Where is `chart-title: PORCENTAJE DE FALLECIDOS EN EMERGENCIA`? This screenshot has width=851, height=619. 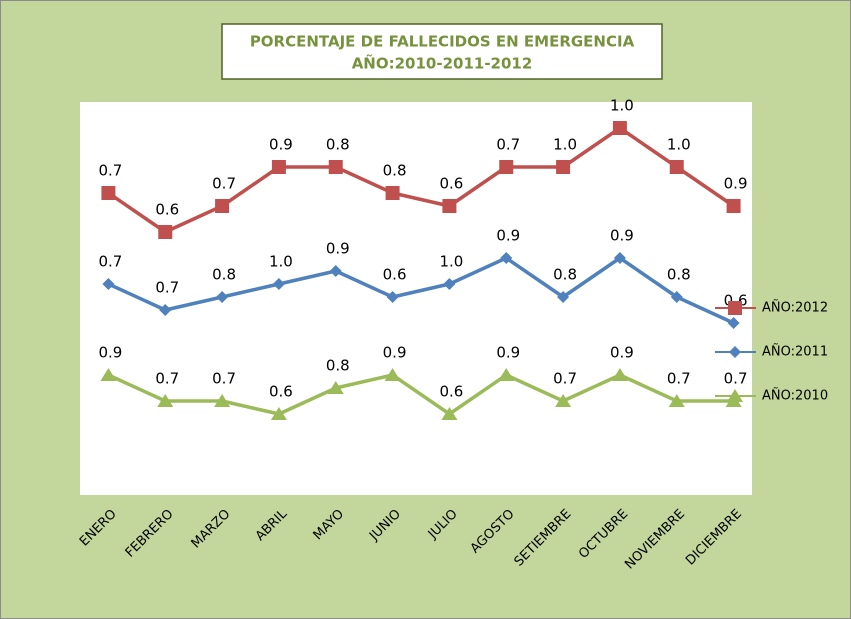 chart-title: PORCENTAJE DE FALLECIDOS EN EMERGENCIA is located at coordinates (442, 42).